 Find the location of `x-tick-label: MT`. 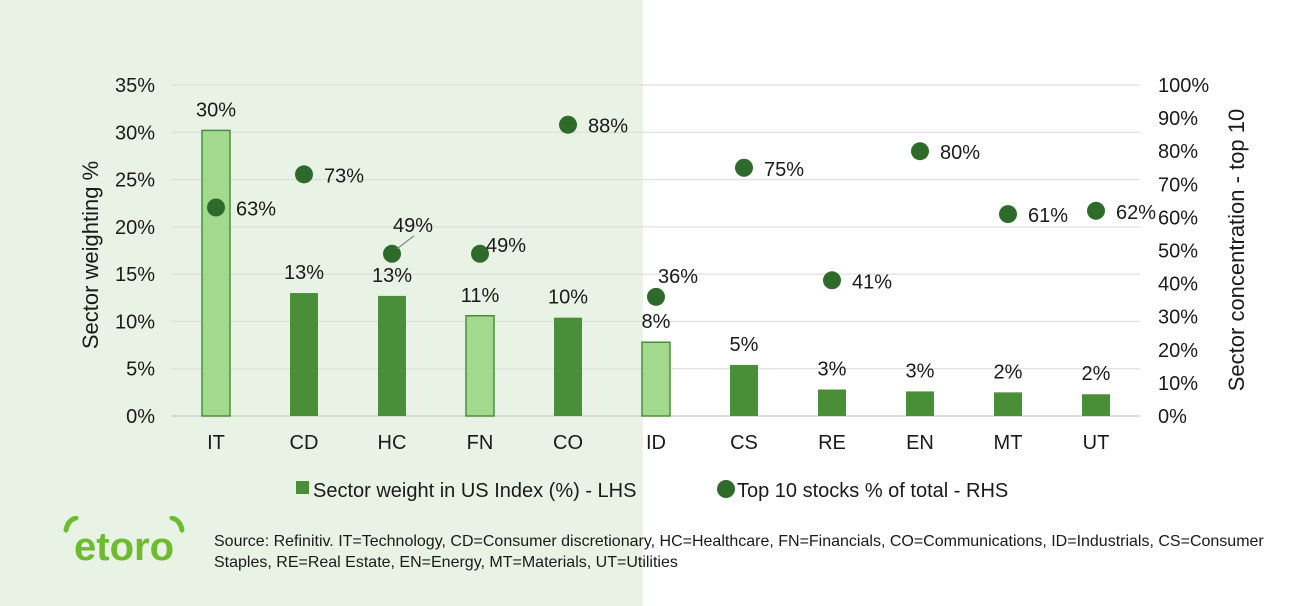

x-tick-label: MT is located at coordinates (1008, 443).